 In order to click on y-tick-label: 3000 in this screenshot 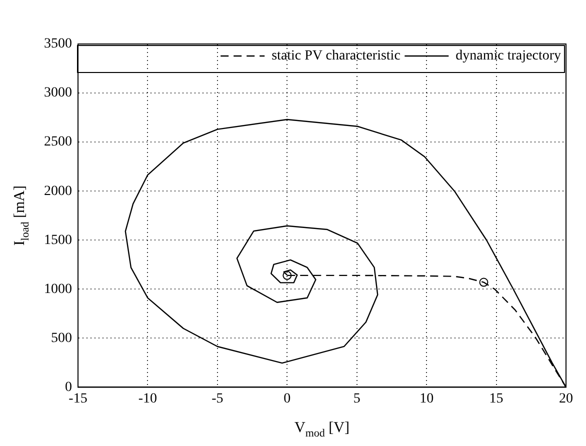, I will do `click(58, 93)`.